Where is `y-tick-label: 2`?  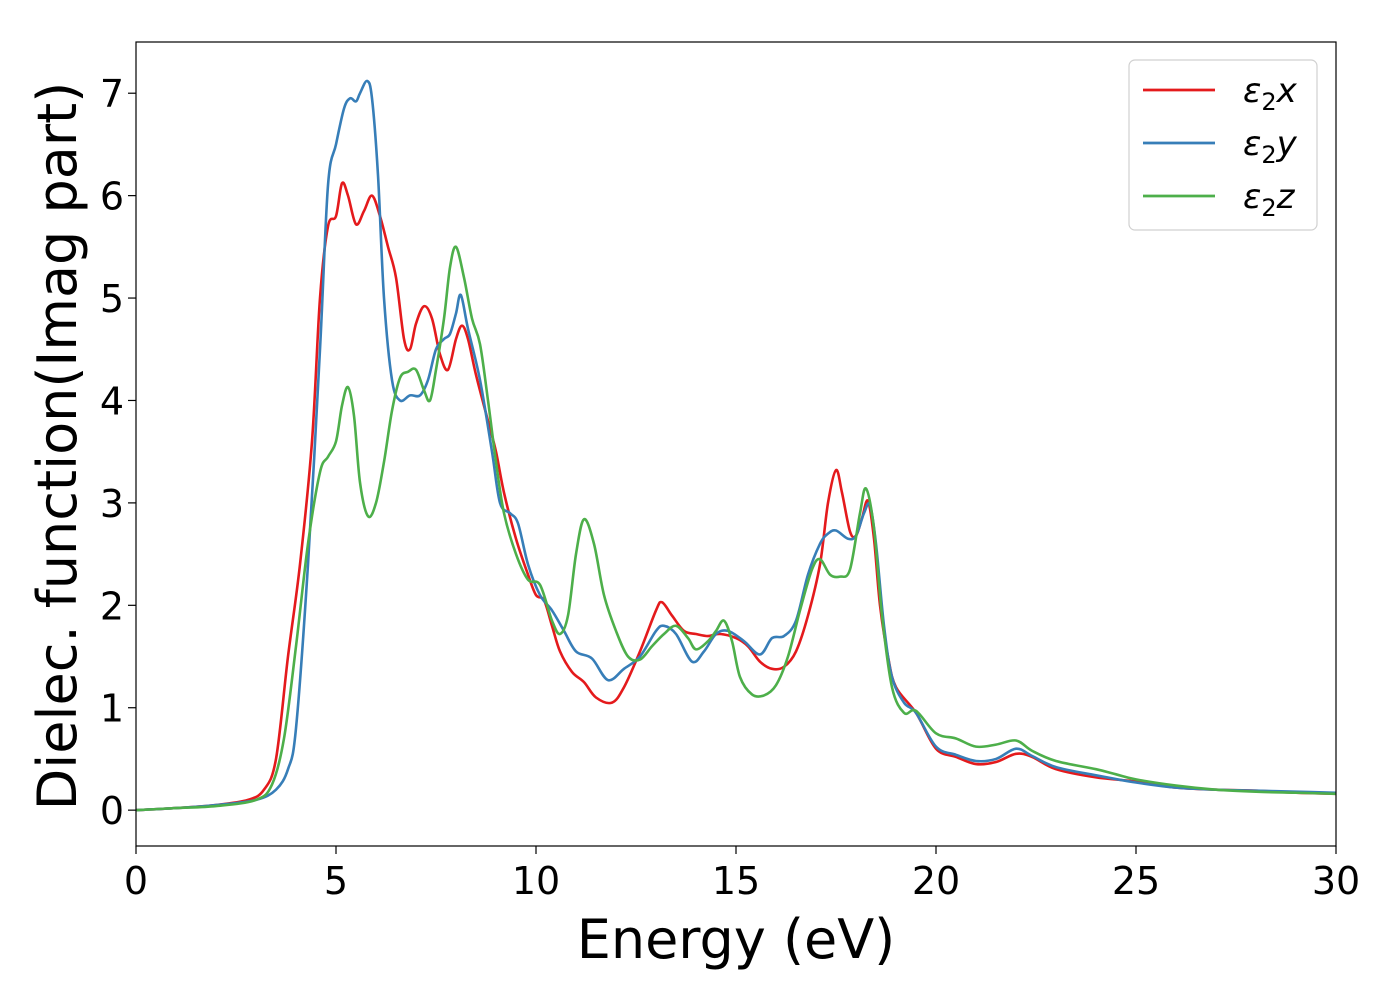 y-tick-label: 2 is located at coordinates (112, 606).